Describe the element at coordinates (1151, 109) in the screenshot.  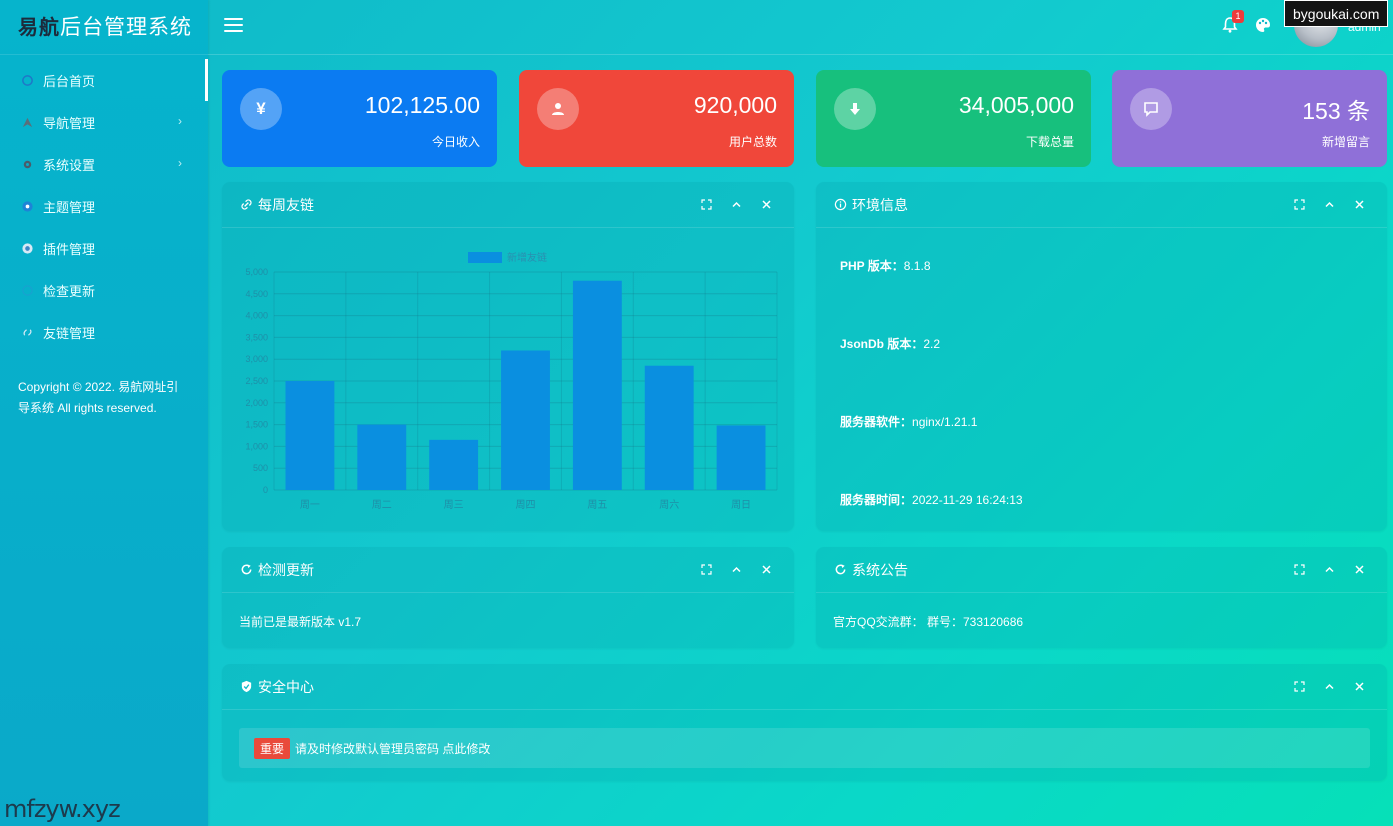
I see `comment-icon` at that location.